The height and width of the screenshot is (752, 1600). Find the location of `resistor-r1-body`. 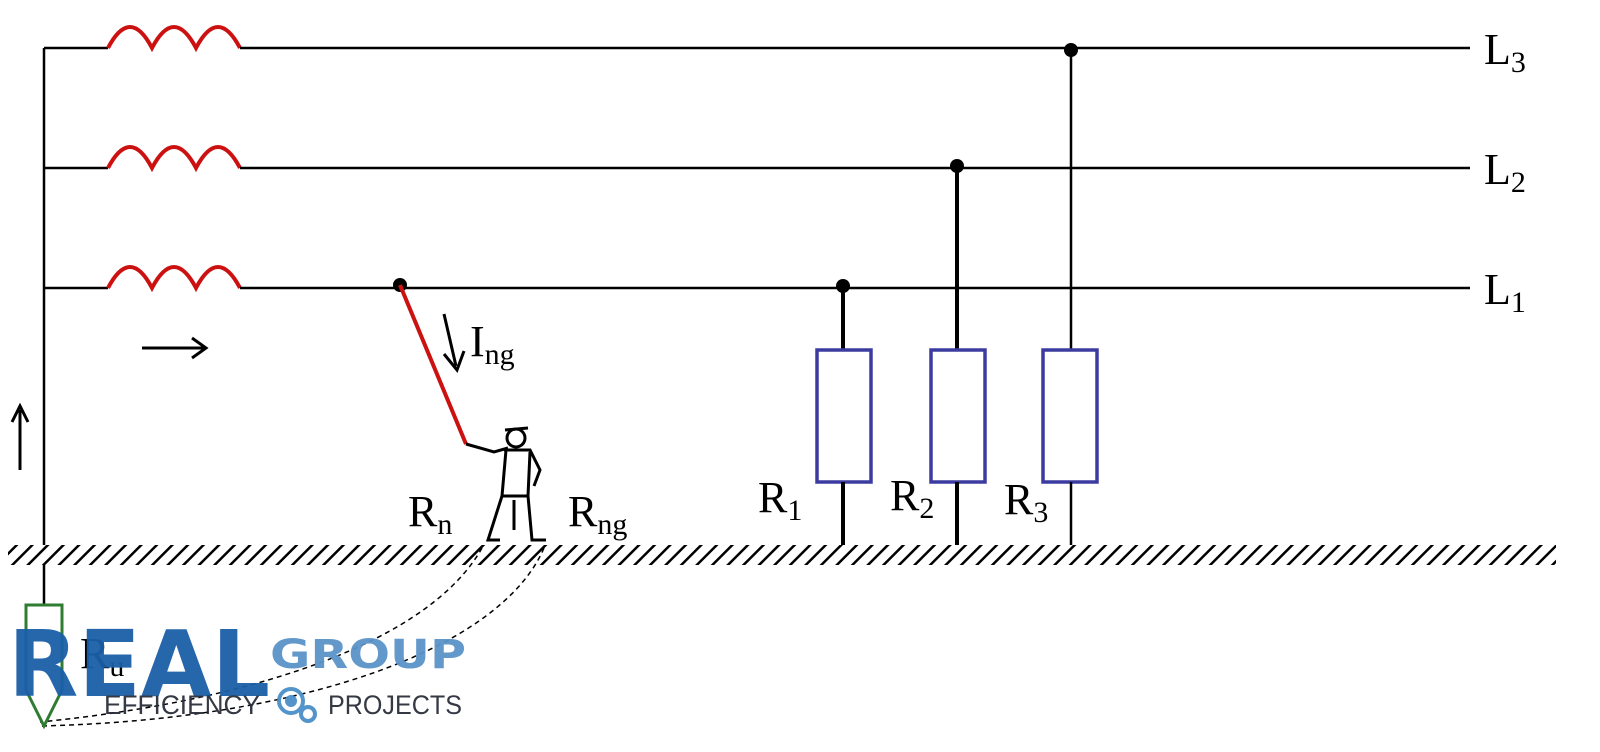

resistor-r1-body is located at coordinates (844, 416).